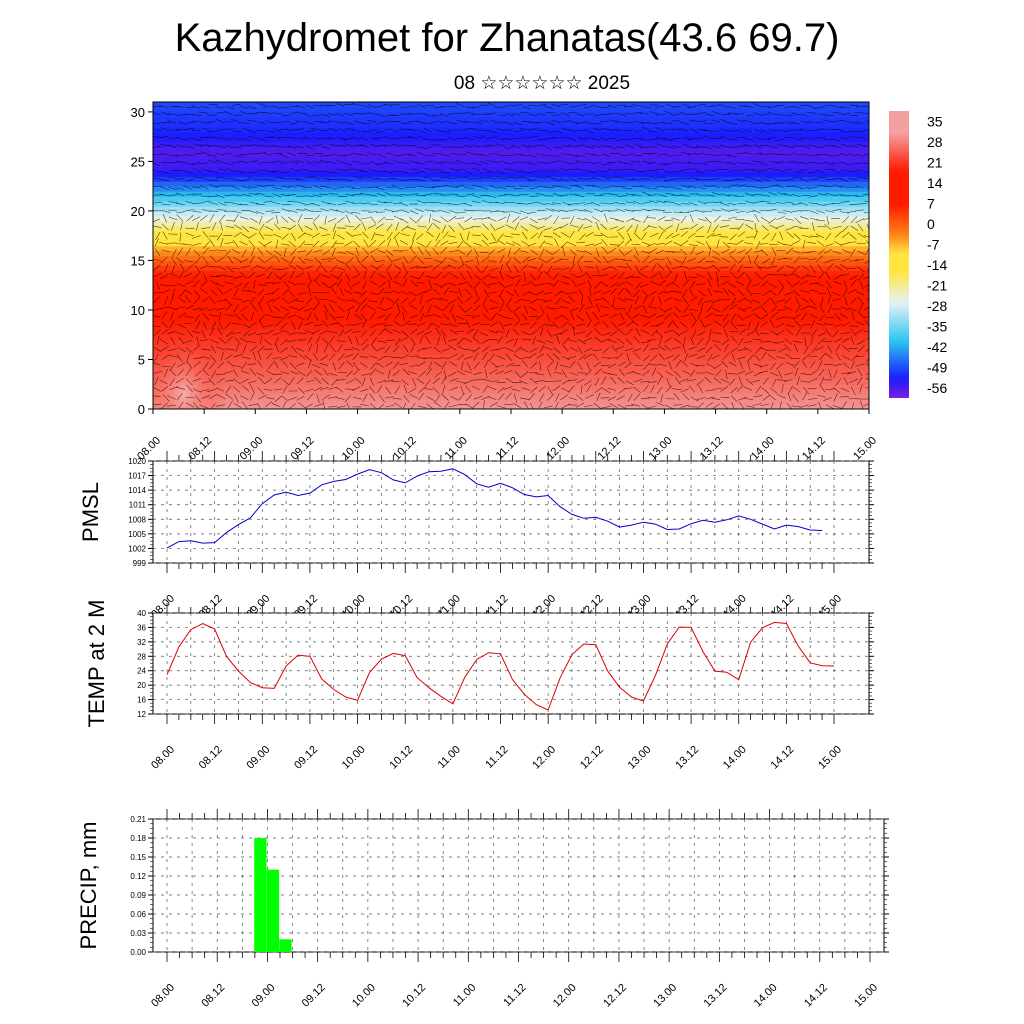 The height and width of the screenshot is (1024, 1024). Describe the element at coordinates (138, 112) in the screenshot. I see `y-tick-label: 30` at that location.